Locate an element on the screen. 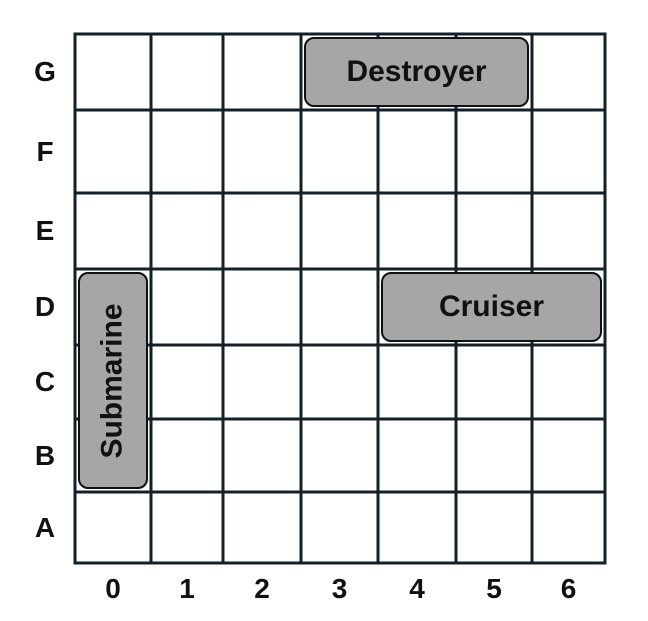  board-cell-E3 is located at coordinates (339, 231).